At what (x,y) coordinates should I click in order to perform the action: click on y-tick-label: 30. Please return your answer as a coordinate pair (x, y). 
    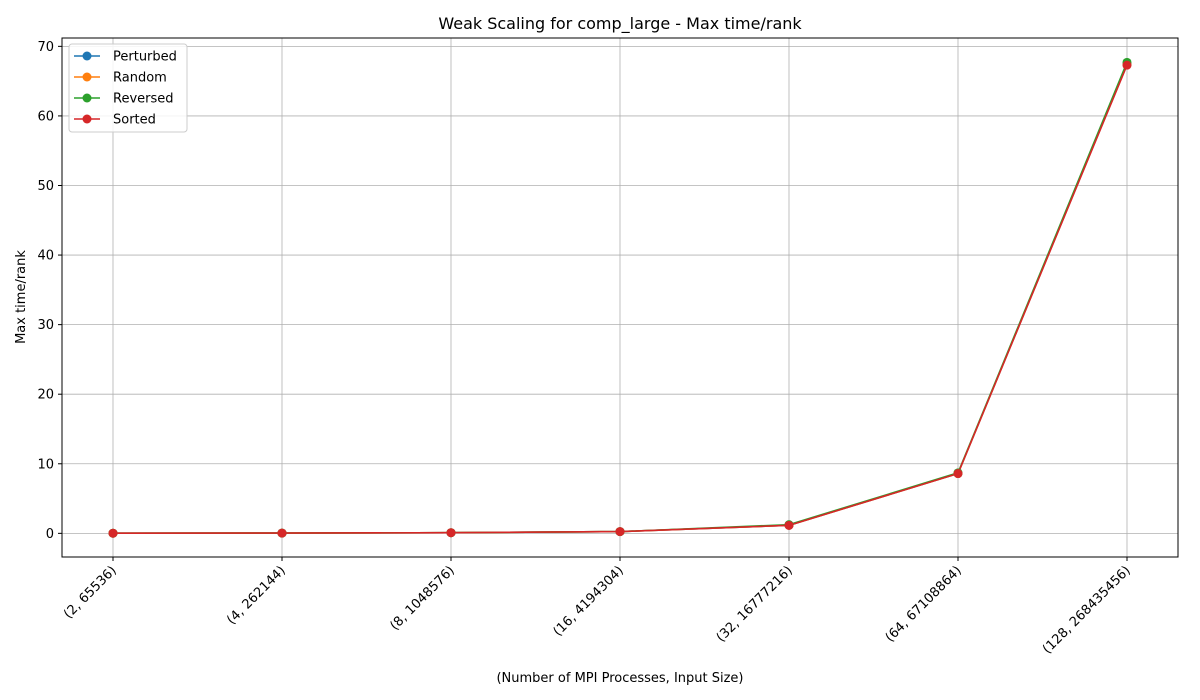
    Looking at the image, I should click on (45, 325).